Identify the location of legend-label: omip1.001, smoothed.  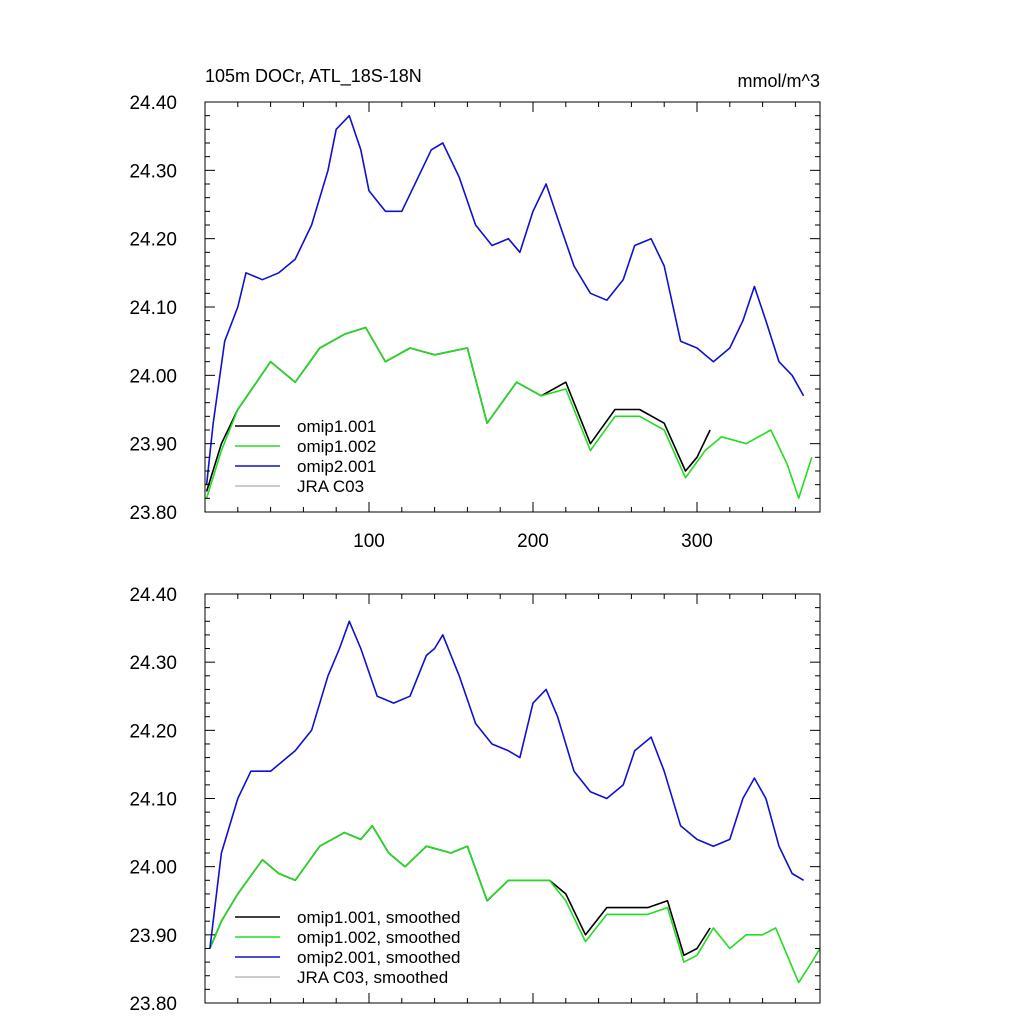
(379, 917).